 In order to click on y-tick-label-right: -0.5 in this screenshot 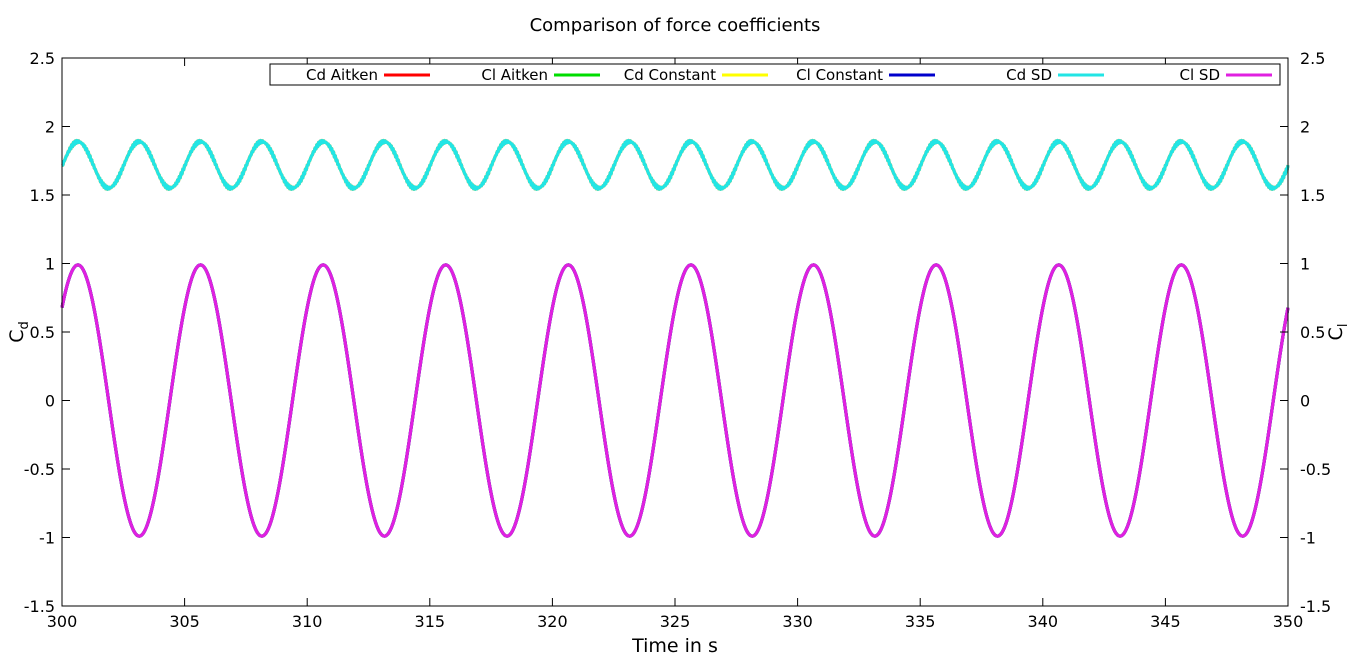, I will do `click(1315, 469)`.